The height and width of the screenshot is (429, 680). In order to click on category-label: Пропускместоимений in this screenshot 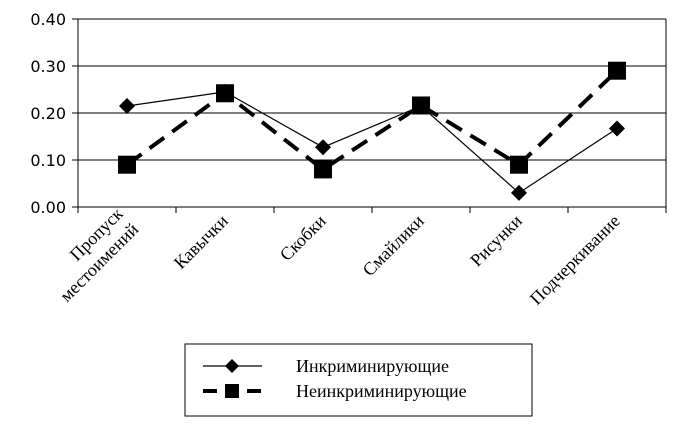, I will do `click(91, 254)`.